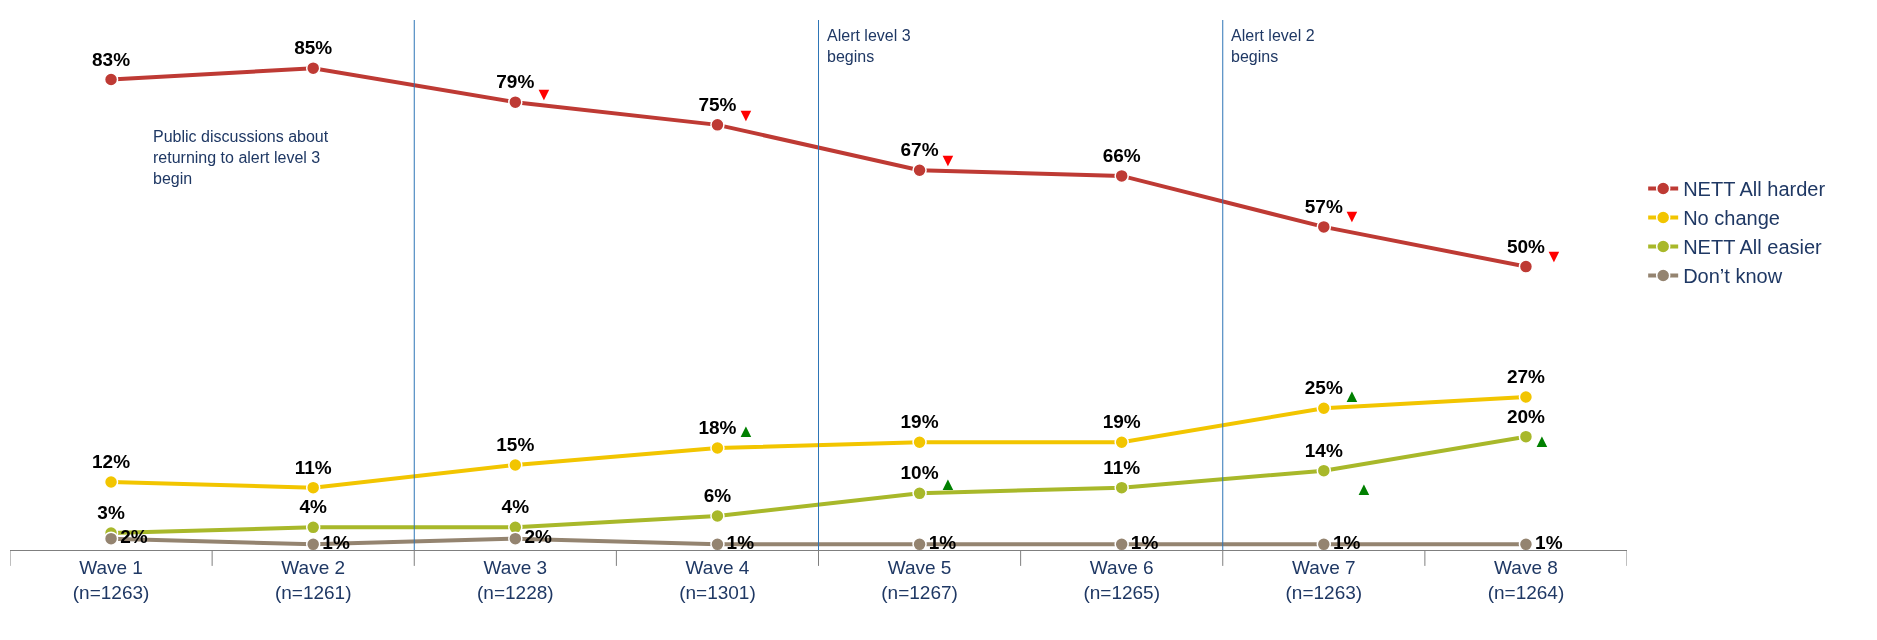  I want to click on data-label: 57%, so click(1323, 207).